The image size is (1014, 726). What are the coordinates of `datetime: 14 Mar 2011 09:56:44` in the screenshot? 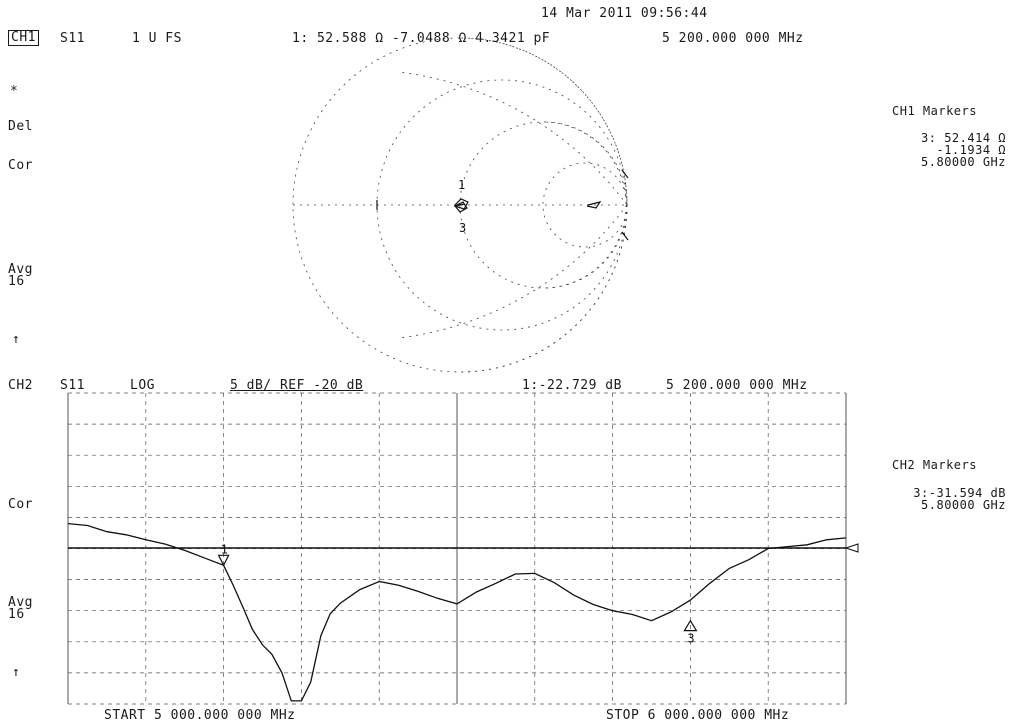 It's located at (624, 13).